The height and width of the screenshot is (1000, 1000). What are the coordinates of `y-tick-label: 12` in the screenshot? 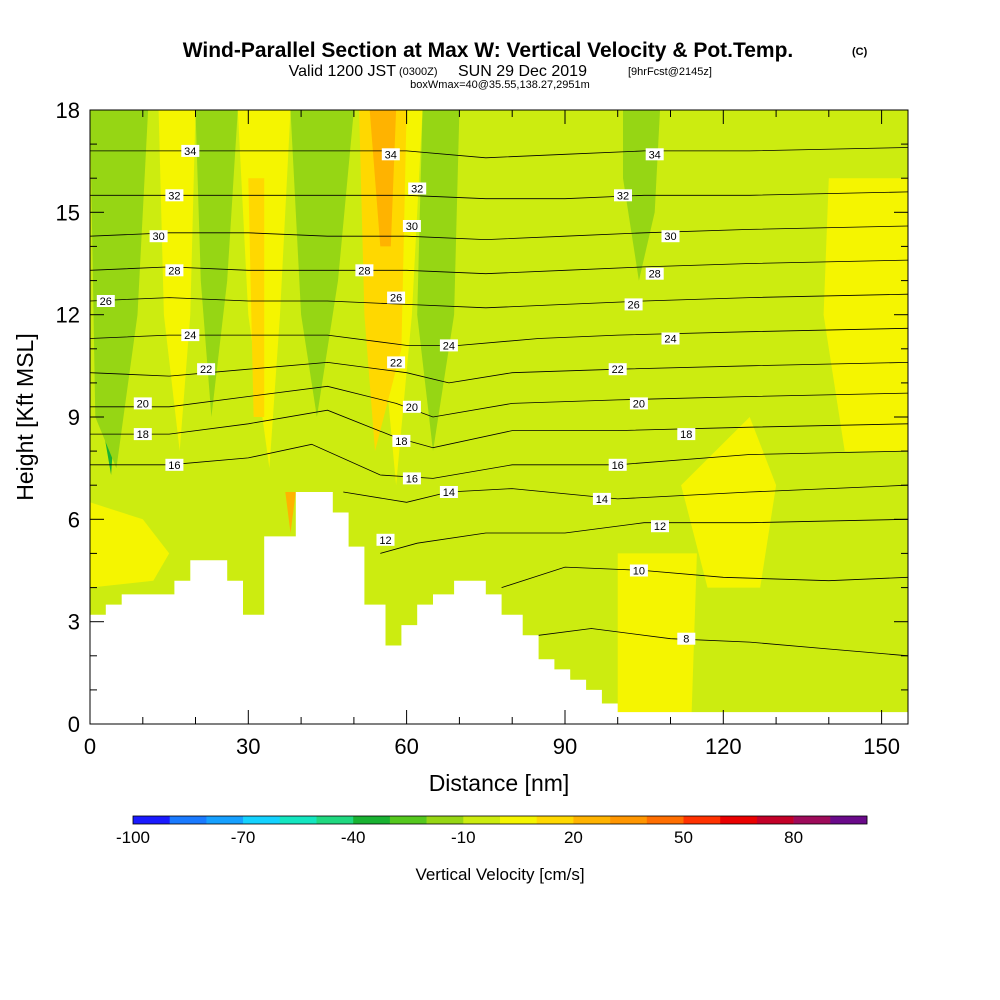 It's located at (68, 315).